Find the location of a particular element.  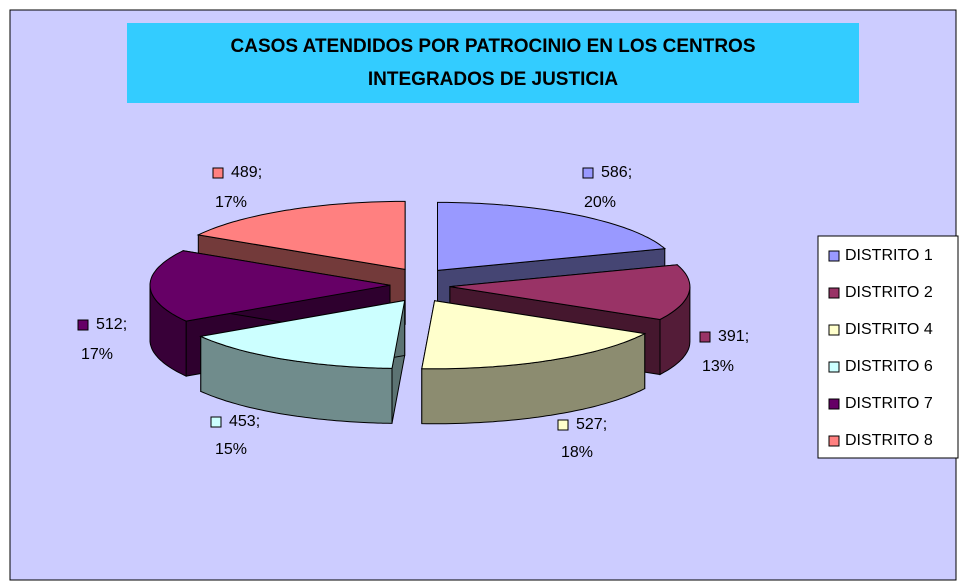

legend-label: DISTRITO 7 is located at coordinates (889, 403).